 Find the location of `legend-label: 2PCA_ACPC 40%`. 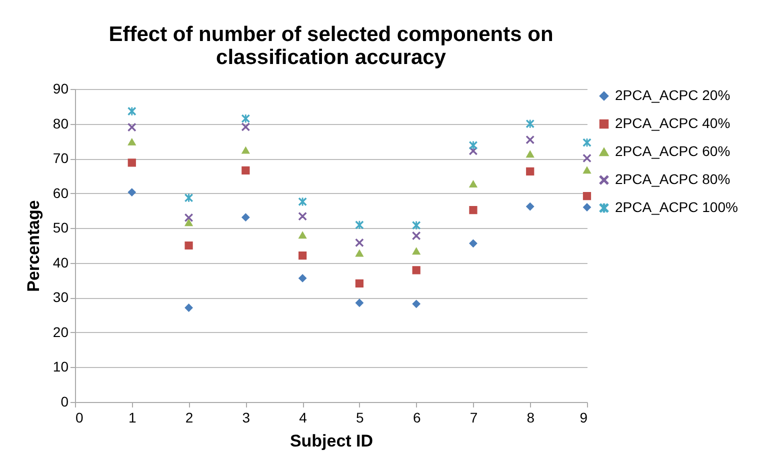

legend-label: 2PCA_ACPC 40% is located at coordinates (672, 123).